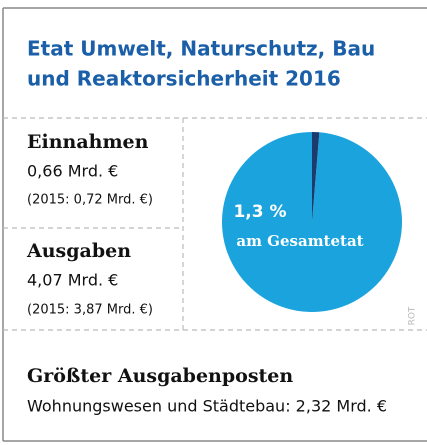 The height and width of the screenshot is (445, 427). I want to click on expenses-previous: (2015: 3,87 Mrd. €), so click(90, 310).